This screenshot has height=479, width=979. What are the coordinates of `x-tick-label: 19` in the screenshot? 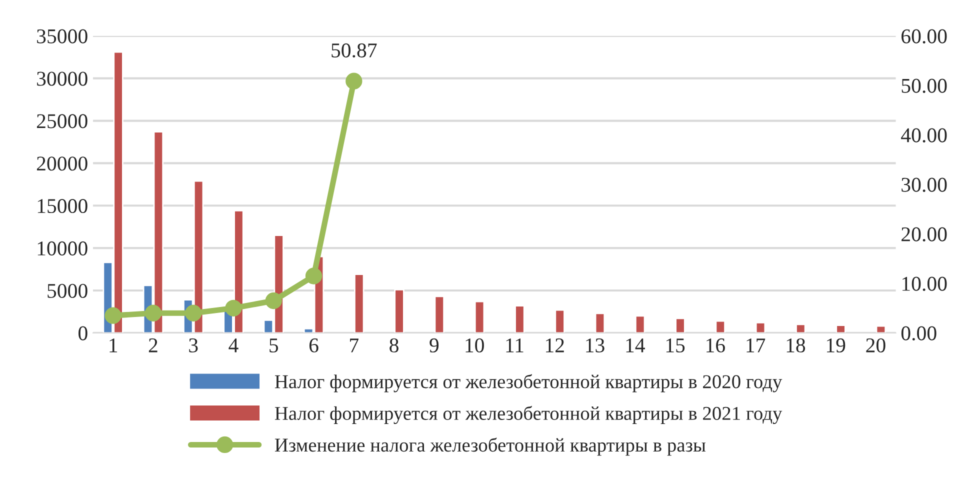 It's located at (836, 345).